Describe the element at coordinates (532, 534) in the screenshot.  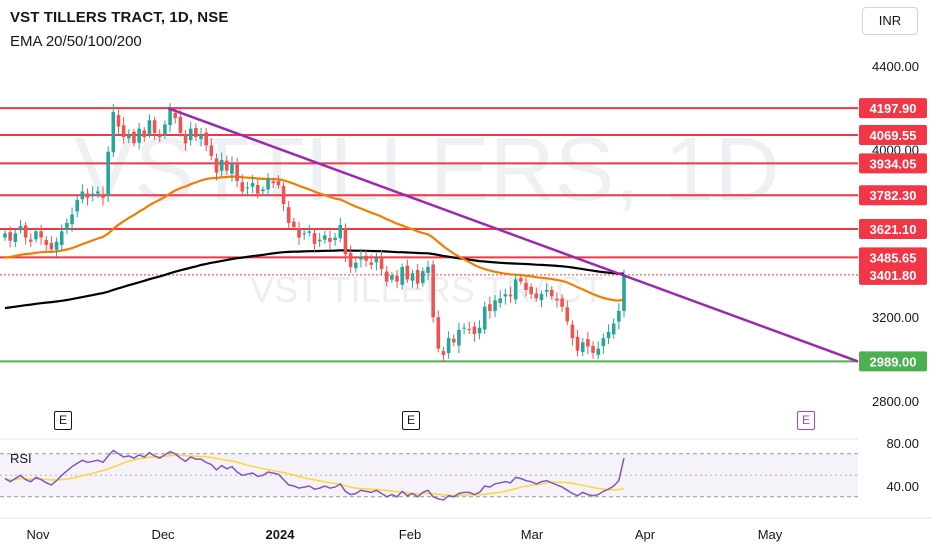
I see `time-axis-tick: Mar` at that location.